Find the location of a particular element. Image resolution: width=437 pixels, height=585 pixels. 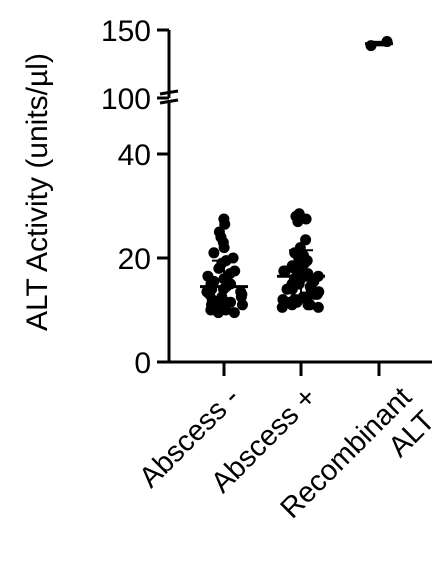

y-tick-label-40: 40 is located at coordinates (134, 155).